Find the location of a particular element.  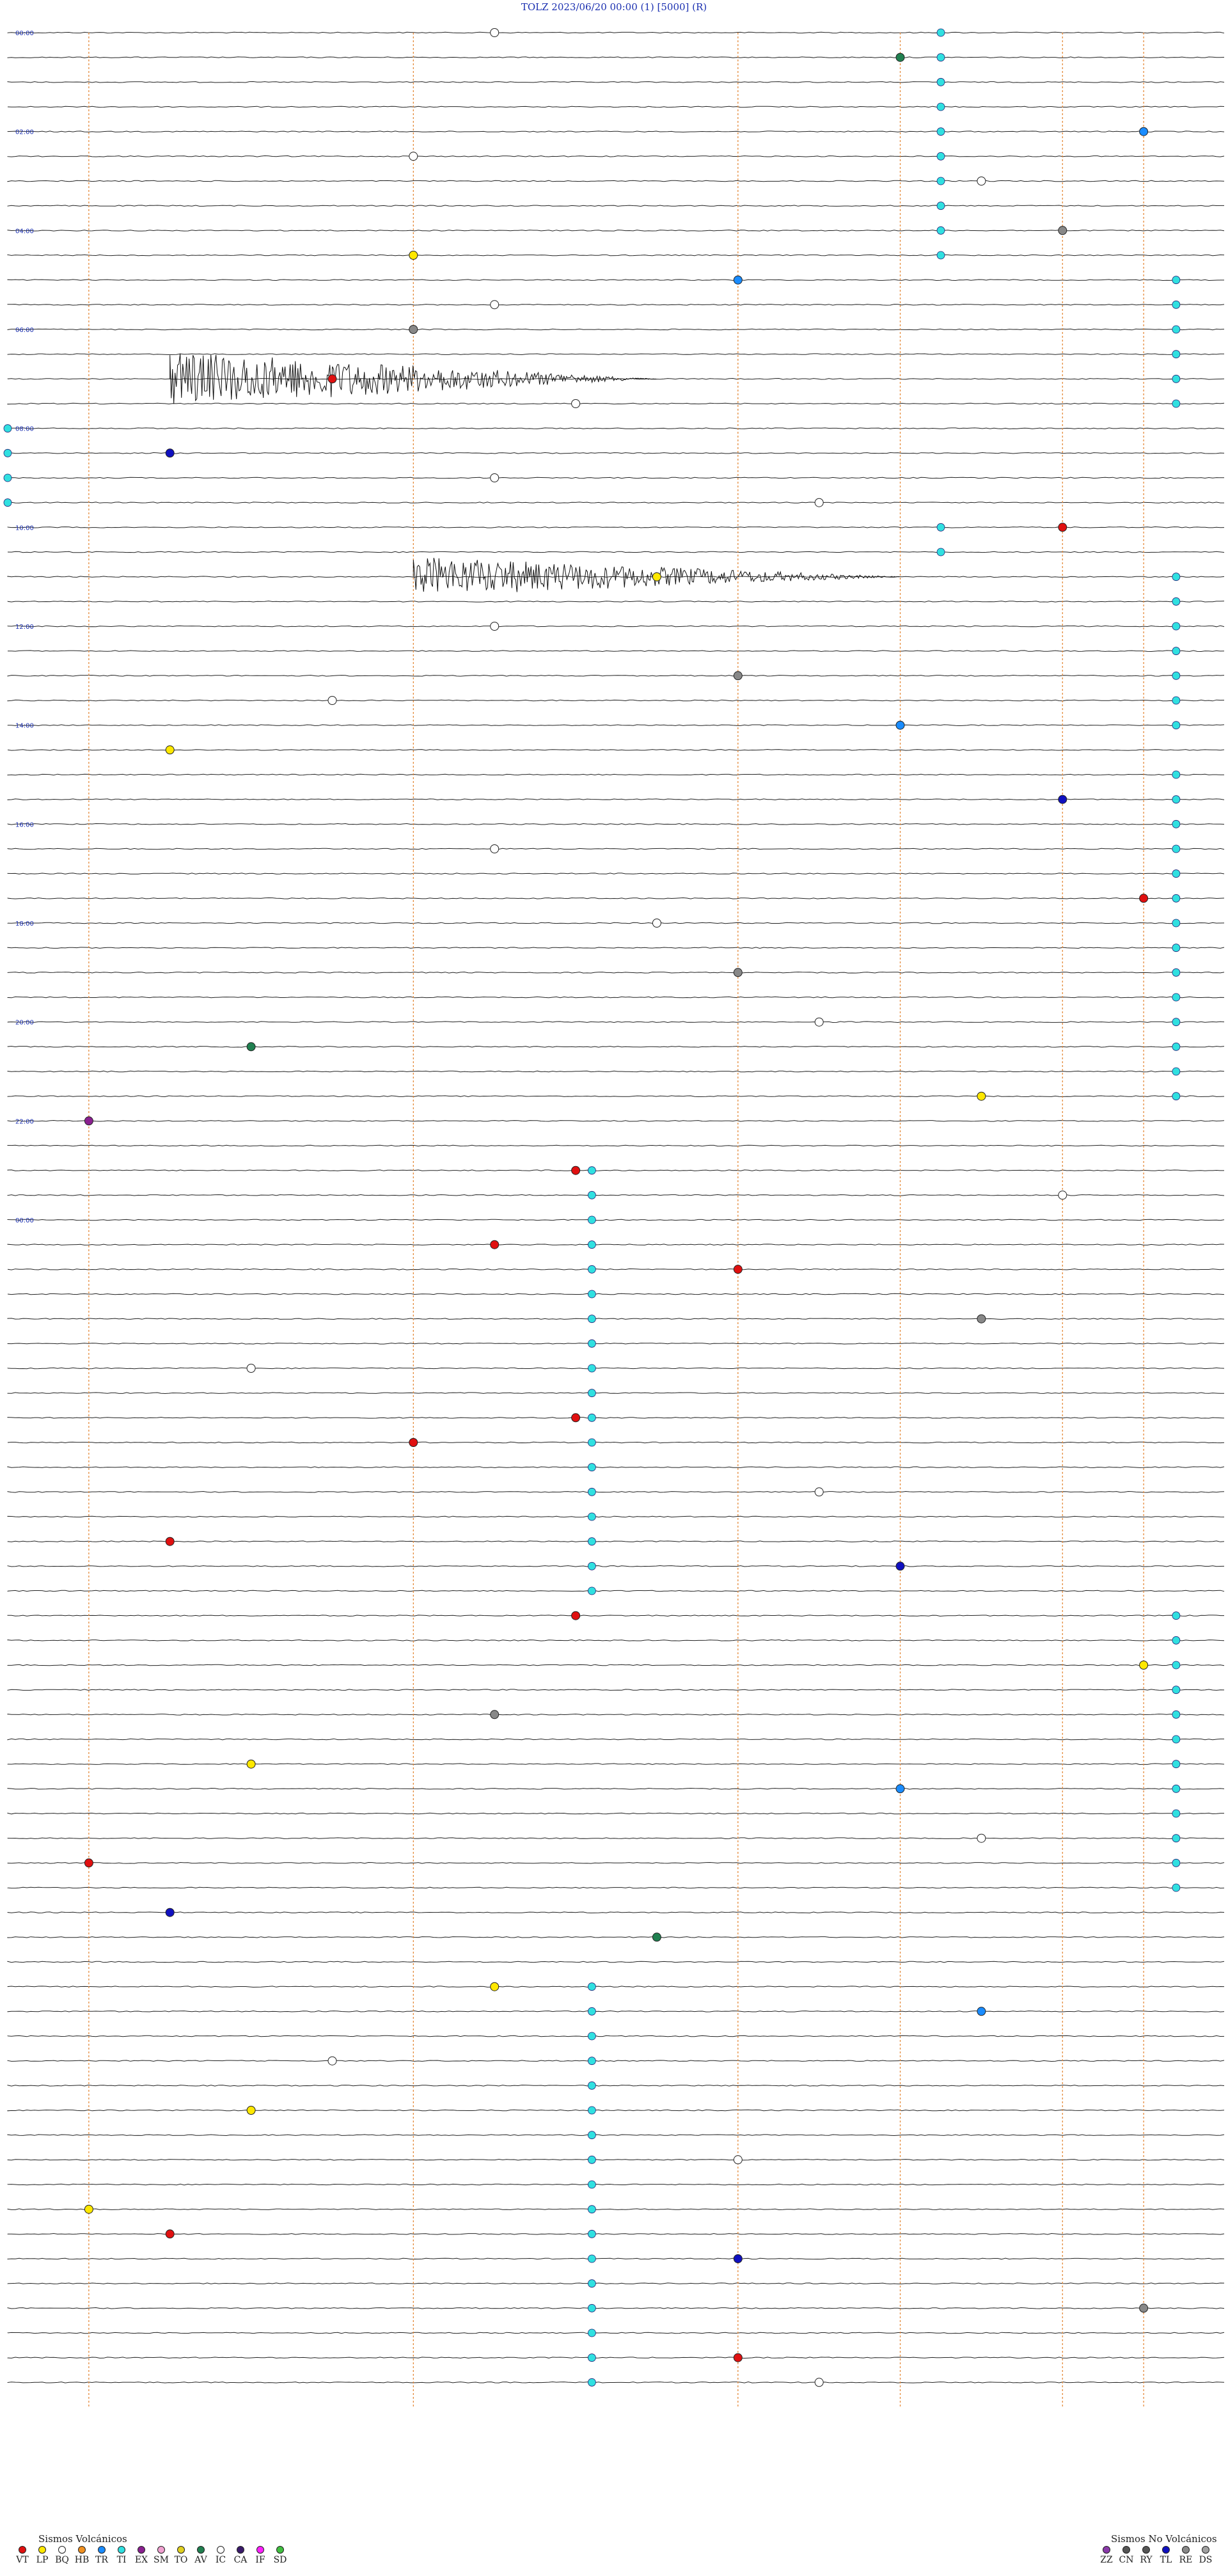

hour-label: 00:00 is located at coordinates (24, 33).